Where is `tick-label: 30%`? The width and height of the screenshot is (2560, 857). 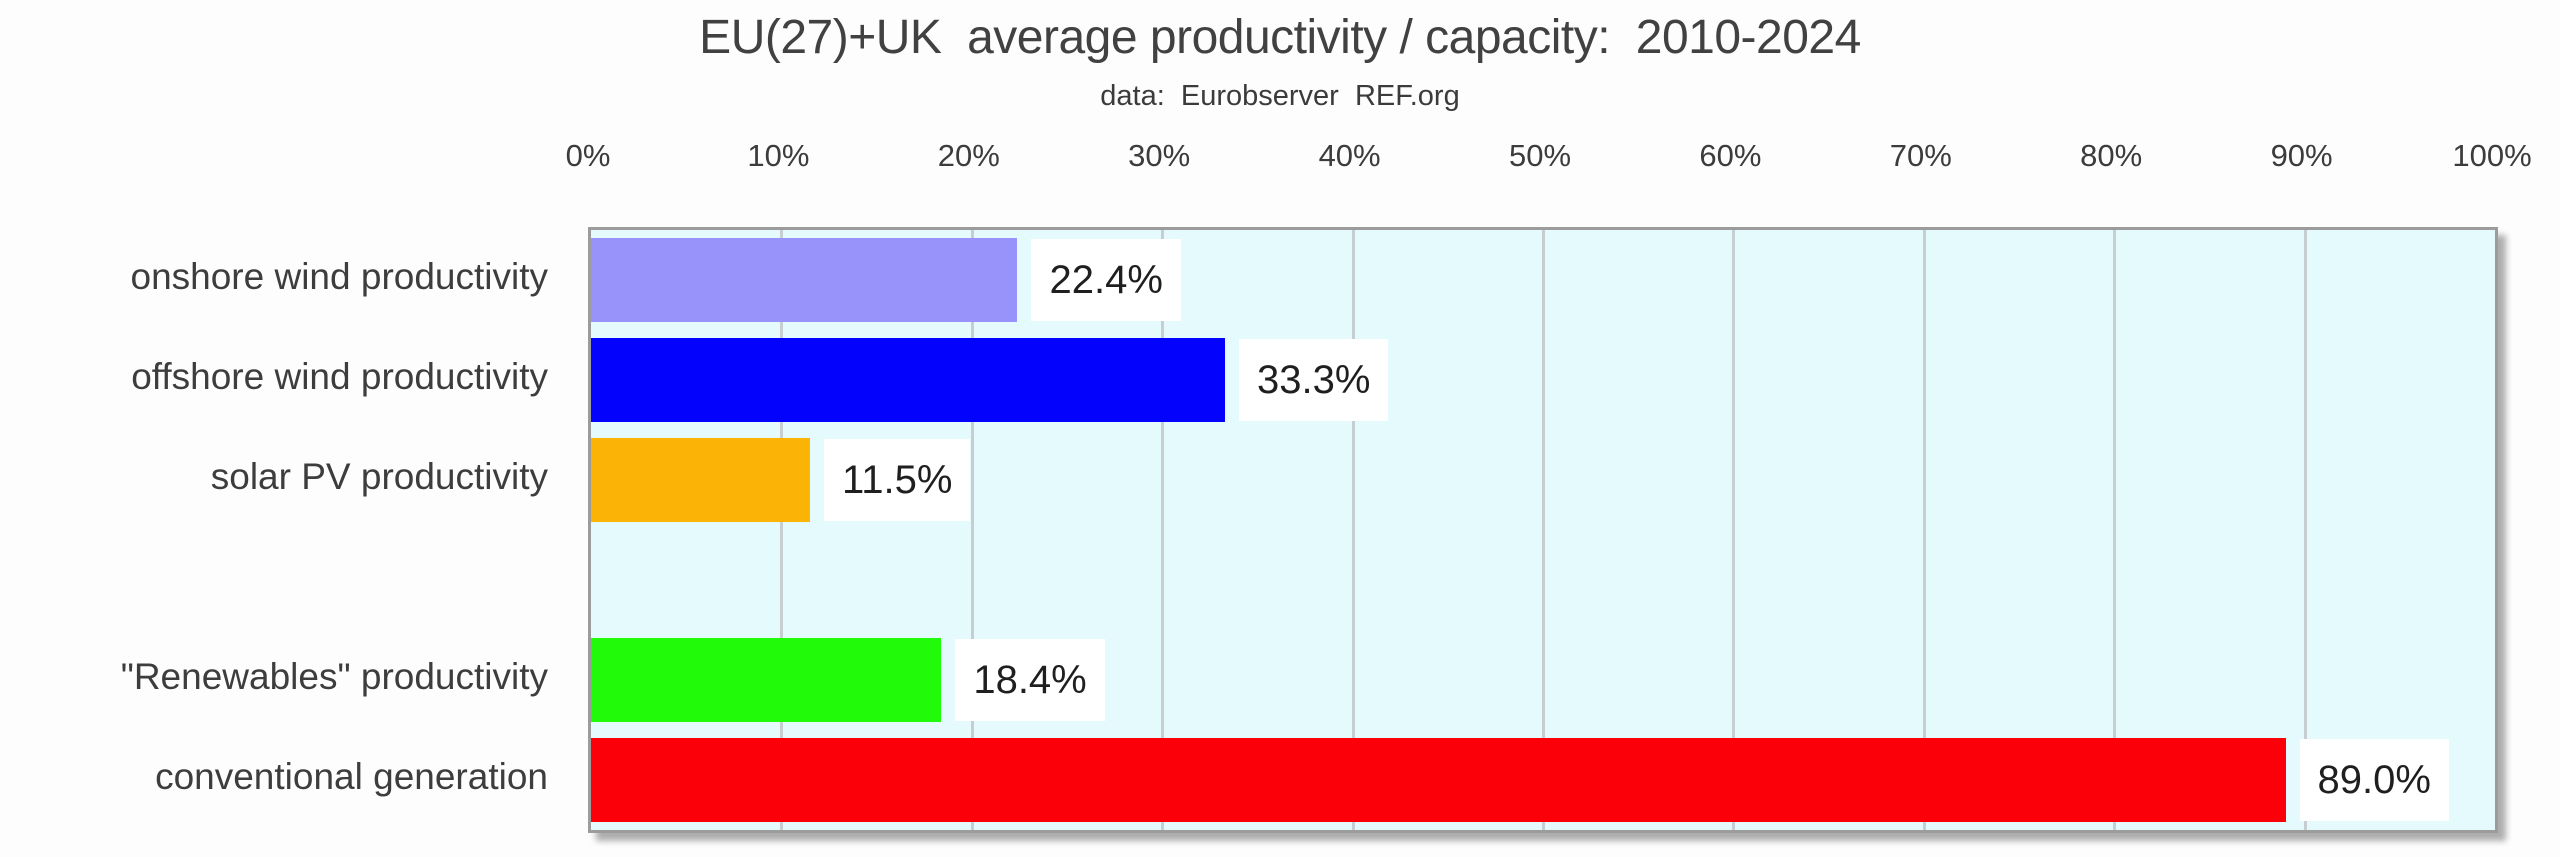 tick-label: 30% is located at coordinates (1159, 155).